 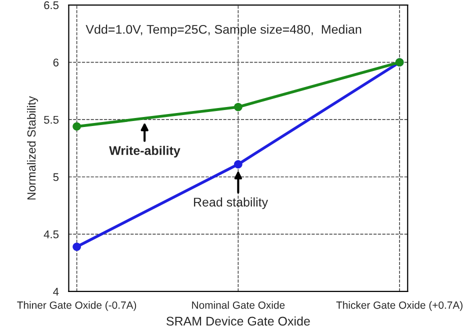 What do you see at coordinates (56, 62) in the screenshot?
I see `y-tick-label: 6` at bounding box center [56, 62].